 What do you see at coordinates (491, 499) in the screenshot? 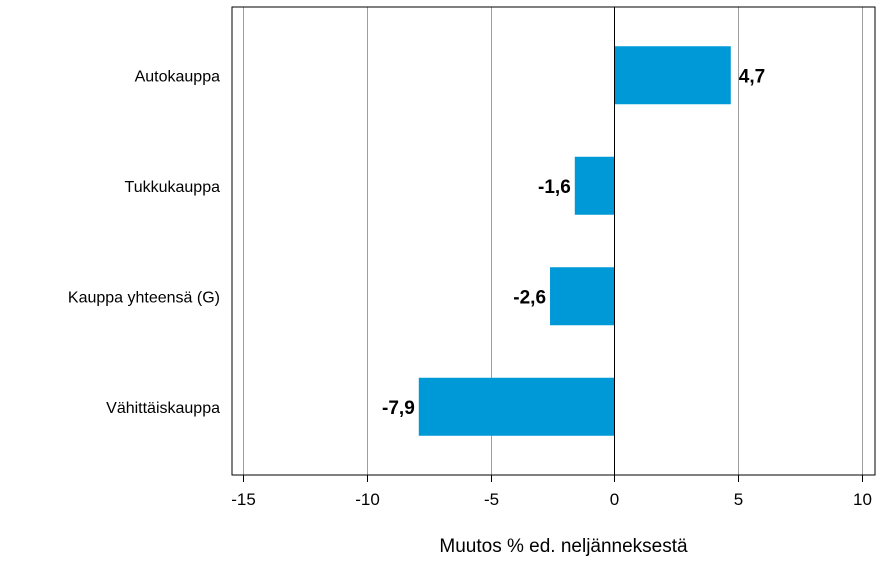
I see `x-tick-label: -5` at bounding box center [491, 499].